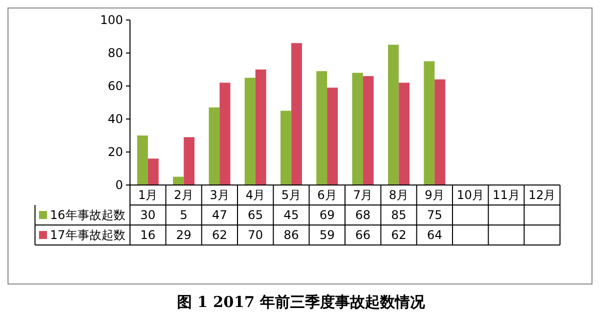  Describe the element at coordinates (88, 215) in the screenshot. I see `legend-label: 16年事故起数` at that location.